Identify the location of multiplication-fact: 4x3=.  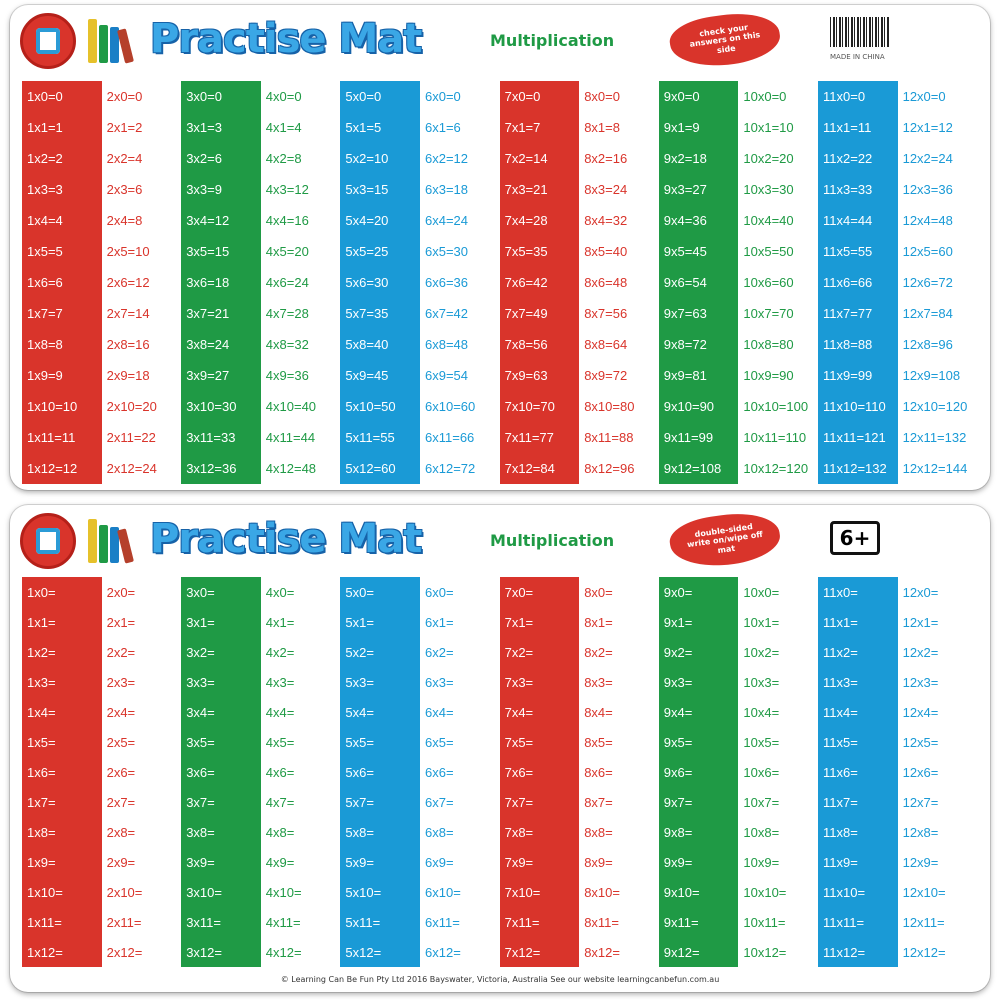
(280, 682).